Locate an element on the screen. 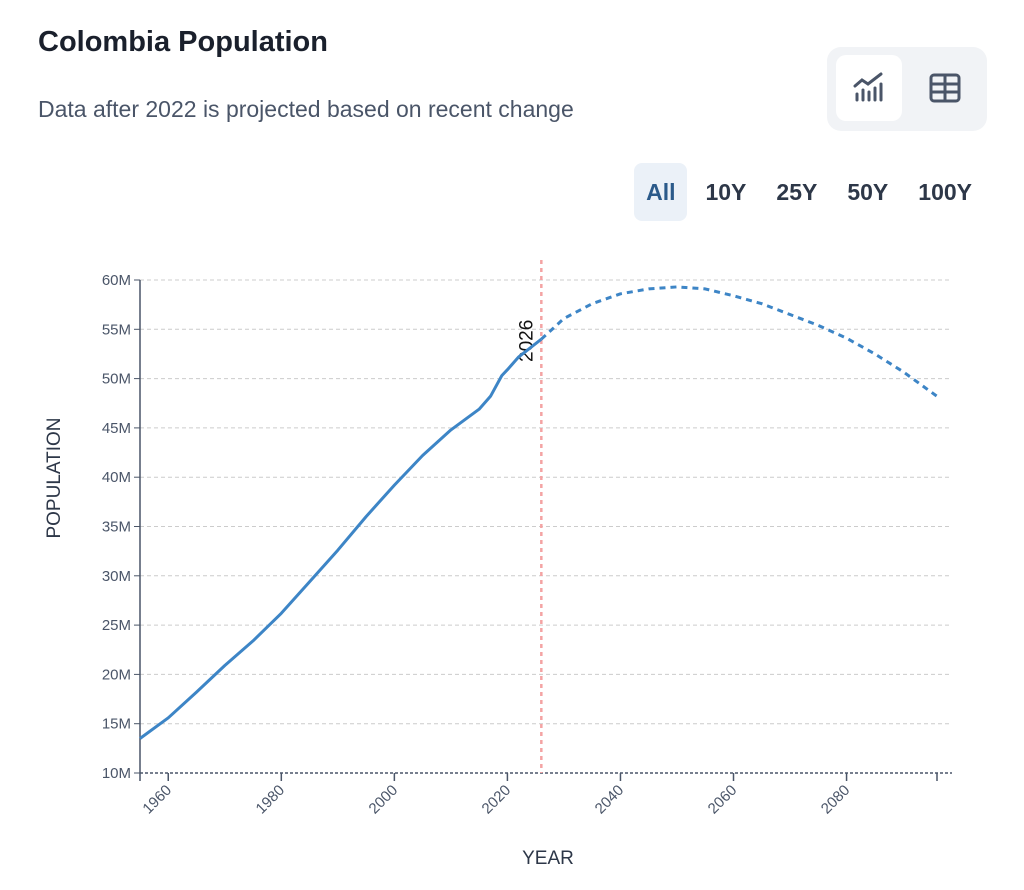  range-100y-button: 100Y is located at coordinates (945, 191).